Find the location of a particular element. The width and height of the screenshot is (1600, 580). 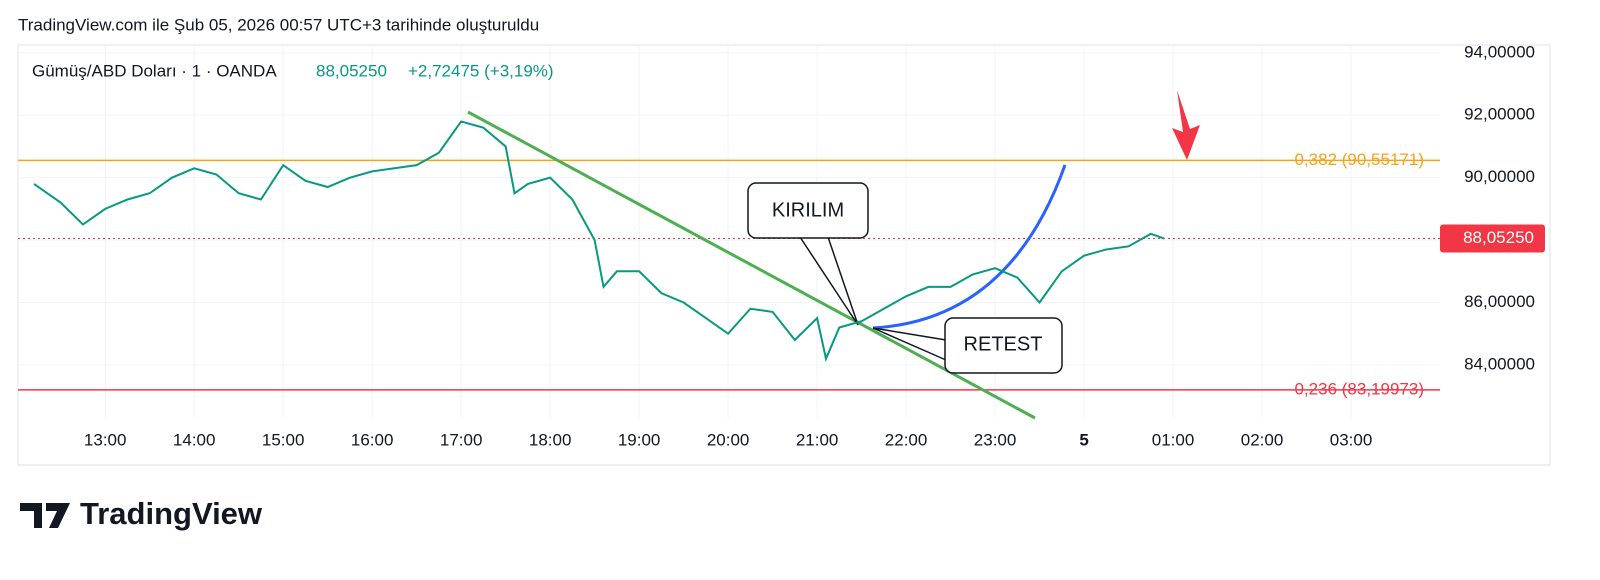

x-tick-label: 20:00 is located at coordinates (728, 439).